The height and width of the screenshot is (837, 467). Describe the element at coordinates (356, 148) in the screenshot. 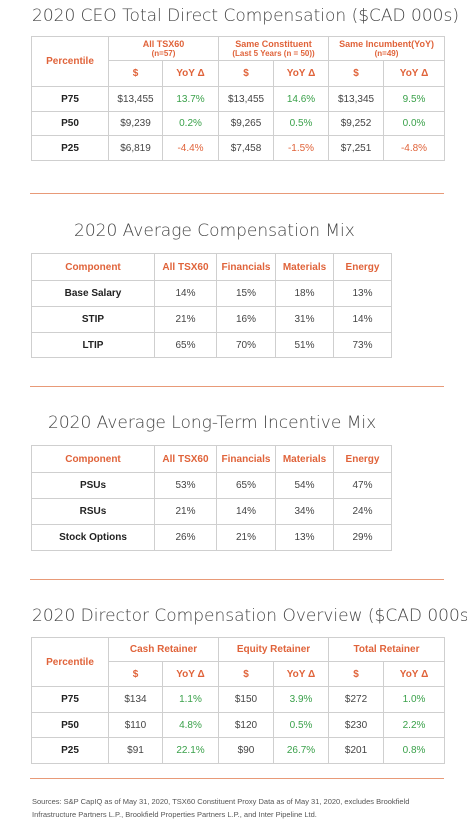

I see `table-cell: $7,251` at that location.